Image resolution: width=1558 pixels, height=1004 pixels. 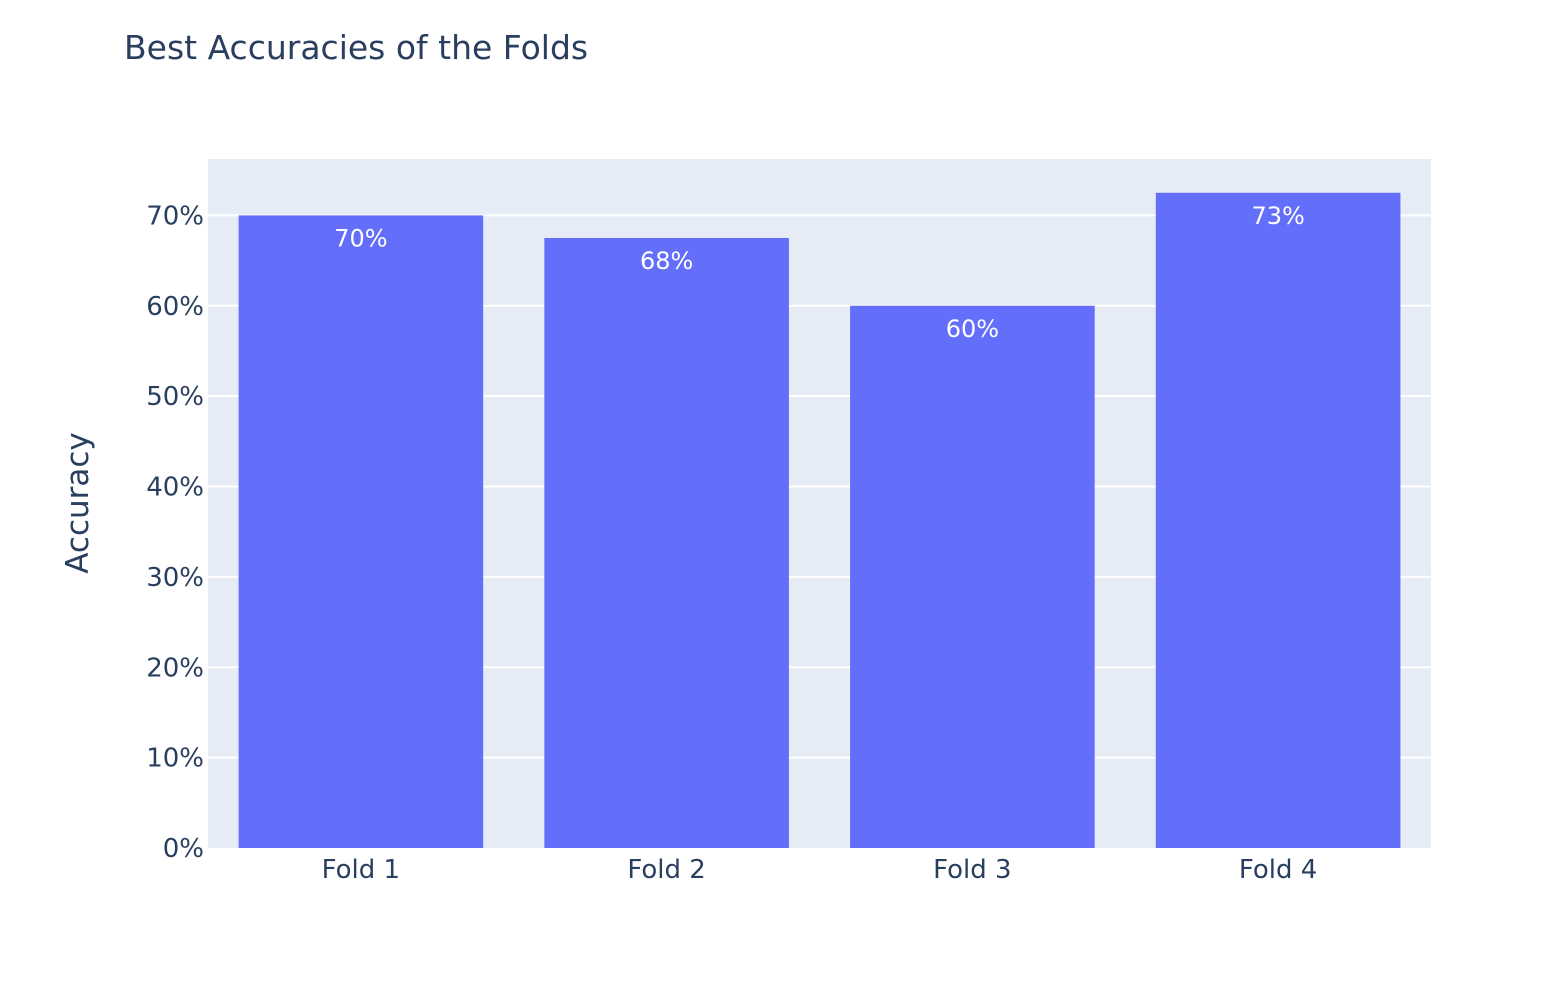 I want to click on x-axis-ticks: Fold 1 Fold 2 Fold 3 Fold 4, so click(x=820, y=870).